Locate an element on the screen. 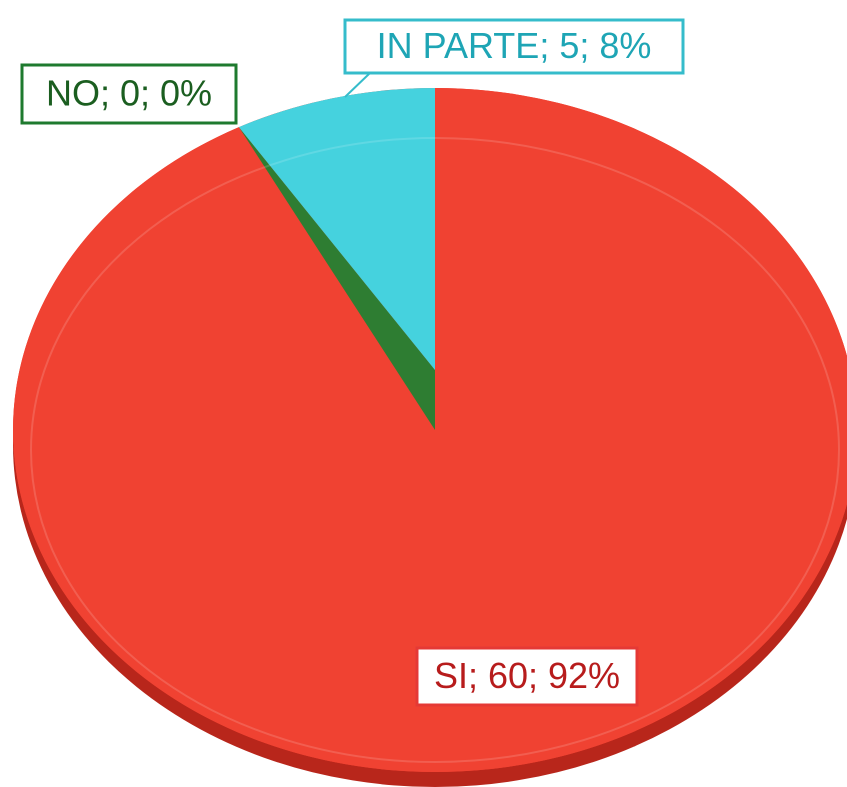 The image size is (847, 787). data-label: NO; 0; 0% is located at coordinates (129, 93).